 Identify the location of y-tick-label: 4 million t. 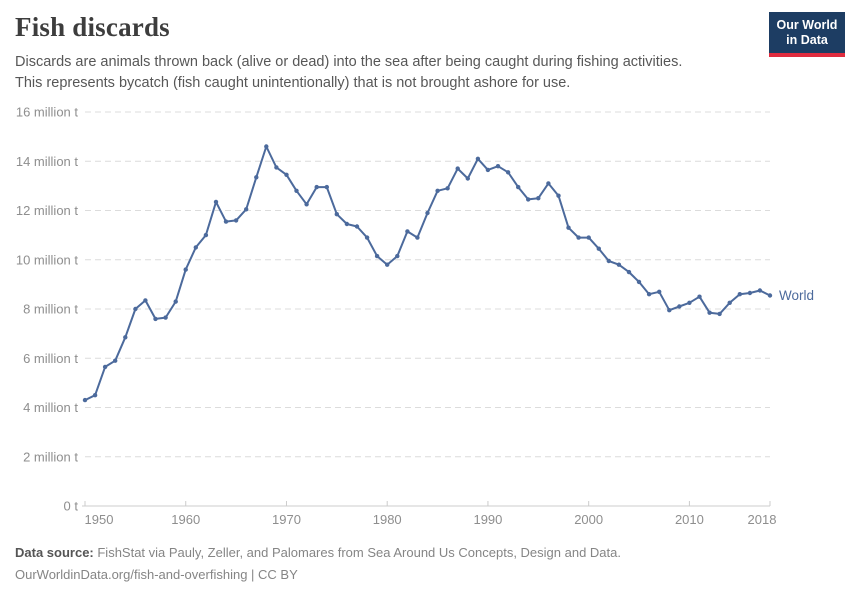
(50, 407).